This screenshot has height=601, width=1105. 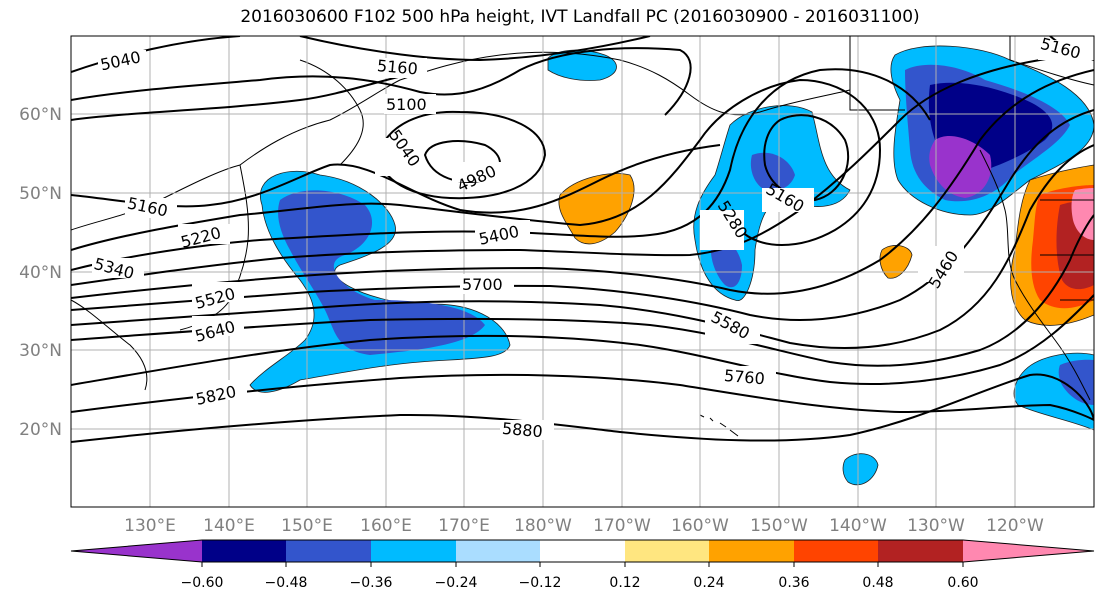 What do you see at coordinates (40, 351) in the screenshot?
I see `lat-label: 30°N` at bounding box center [40, 351].